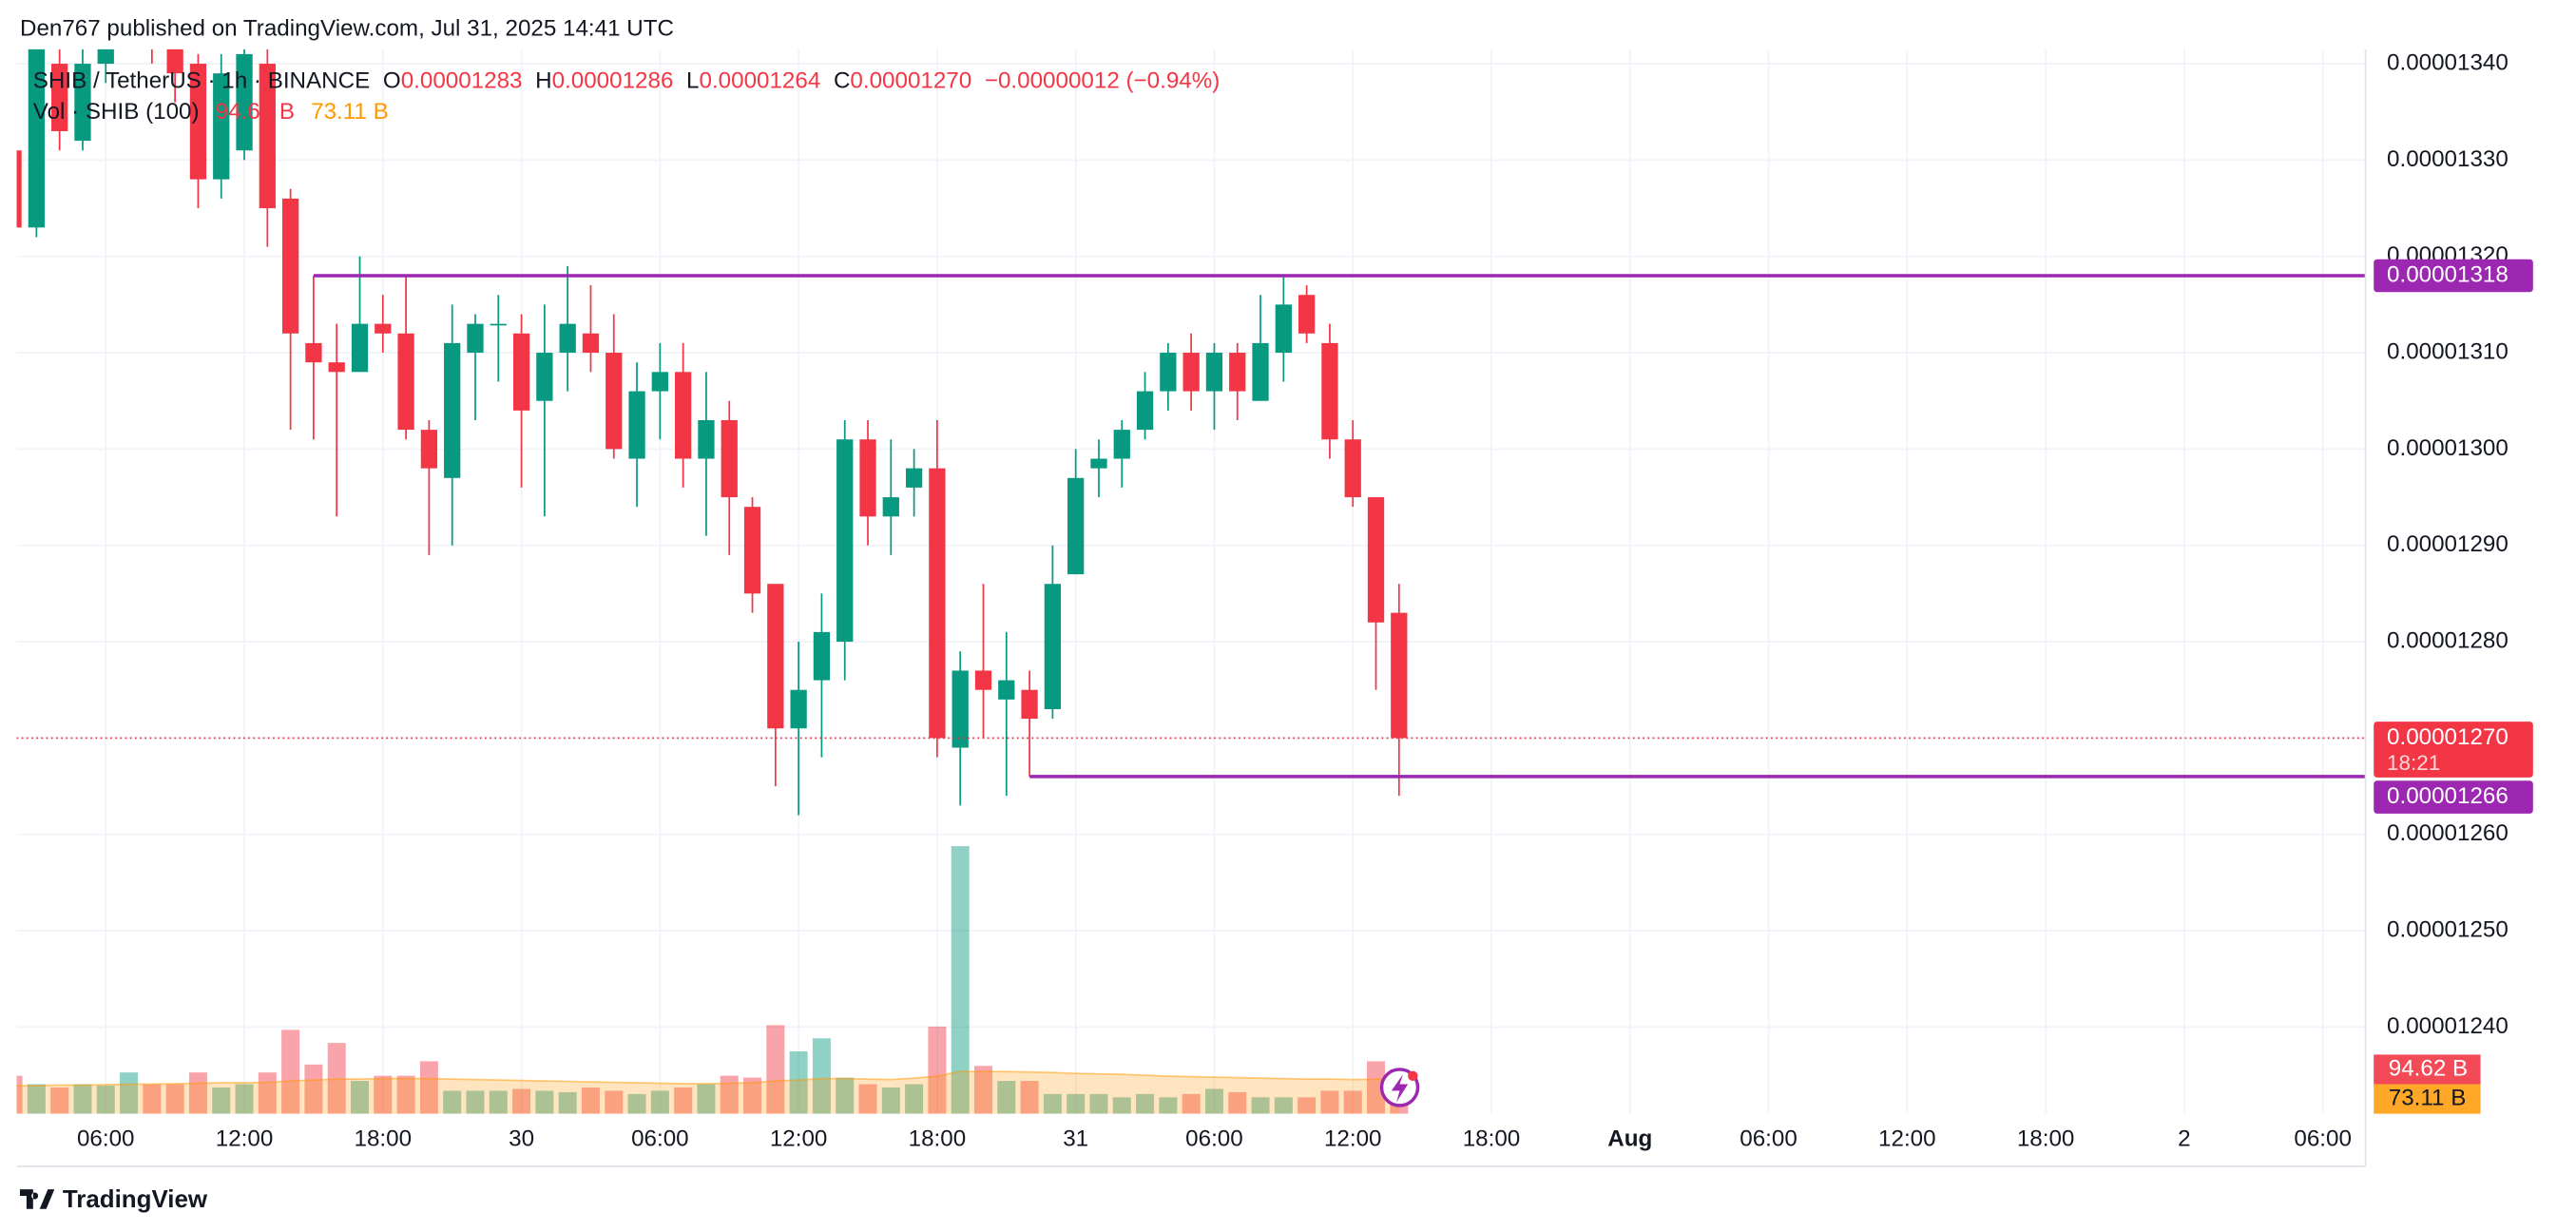  Describe the element at coordinates (2184, 1139) in the screenshot. I see `x-tick-label: 2` at that location.